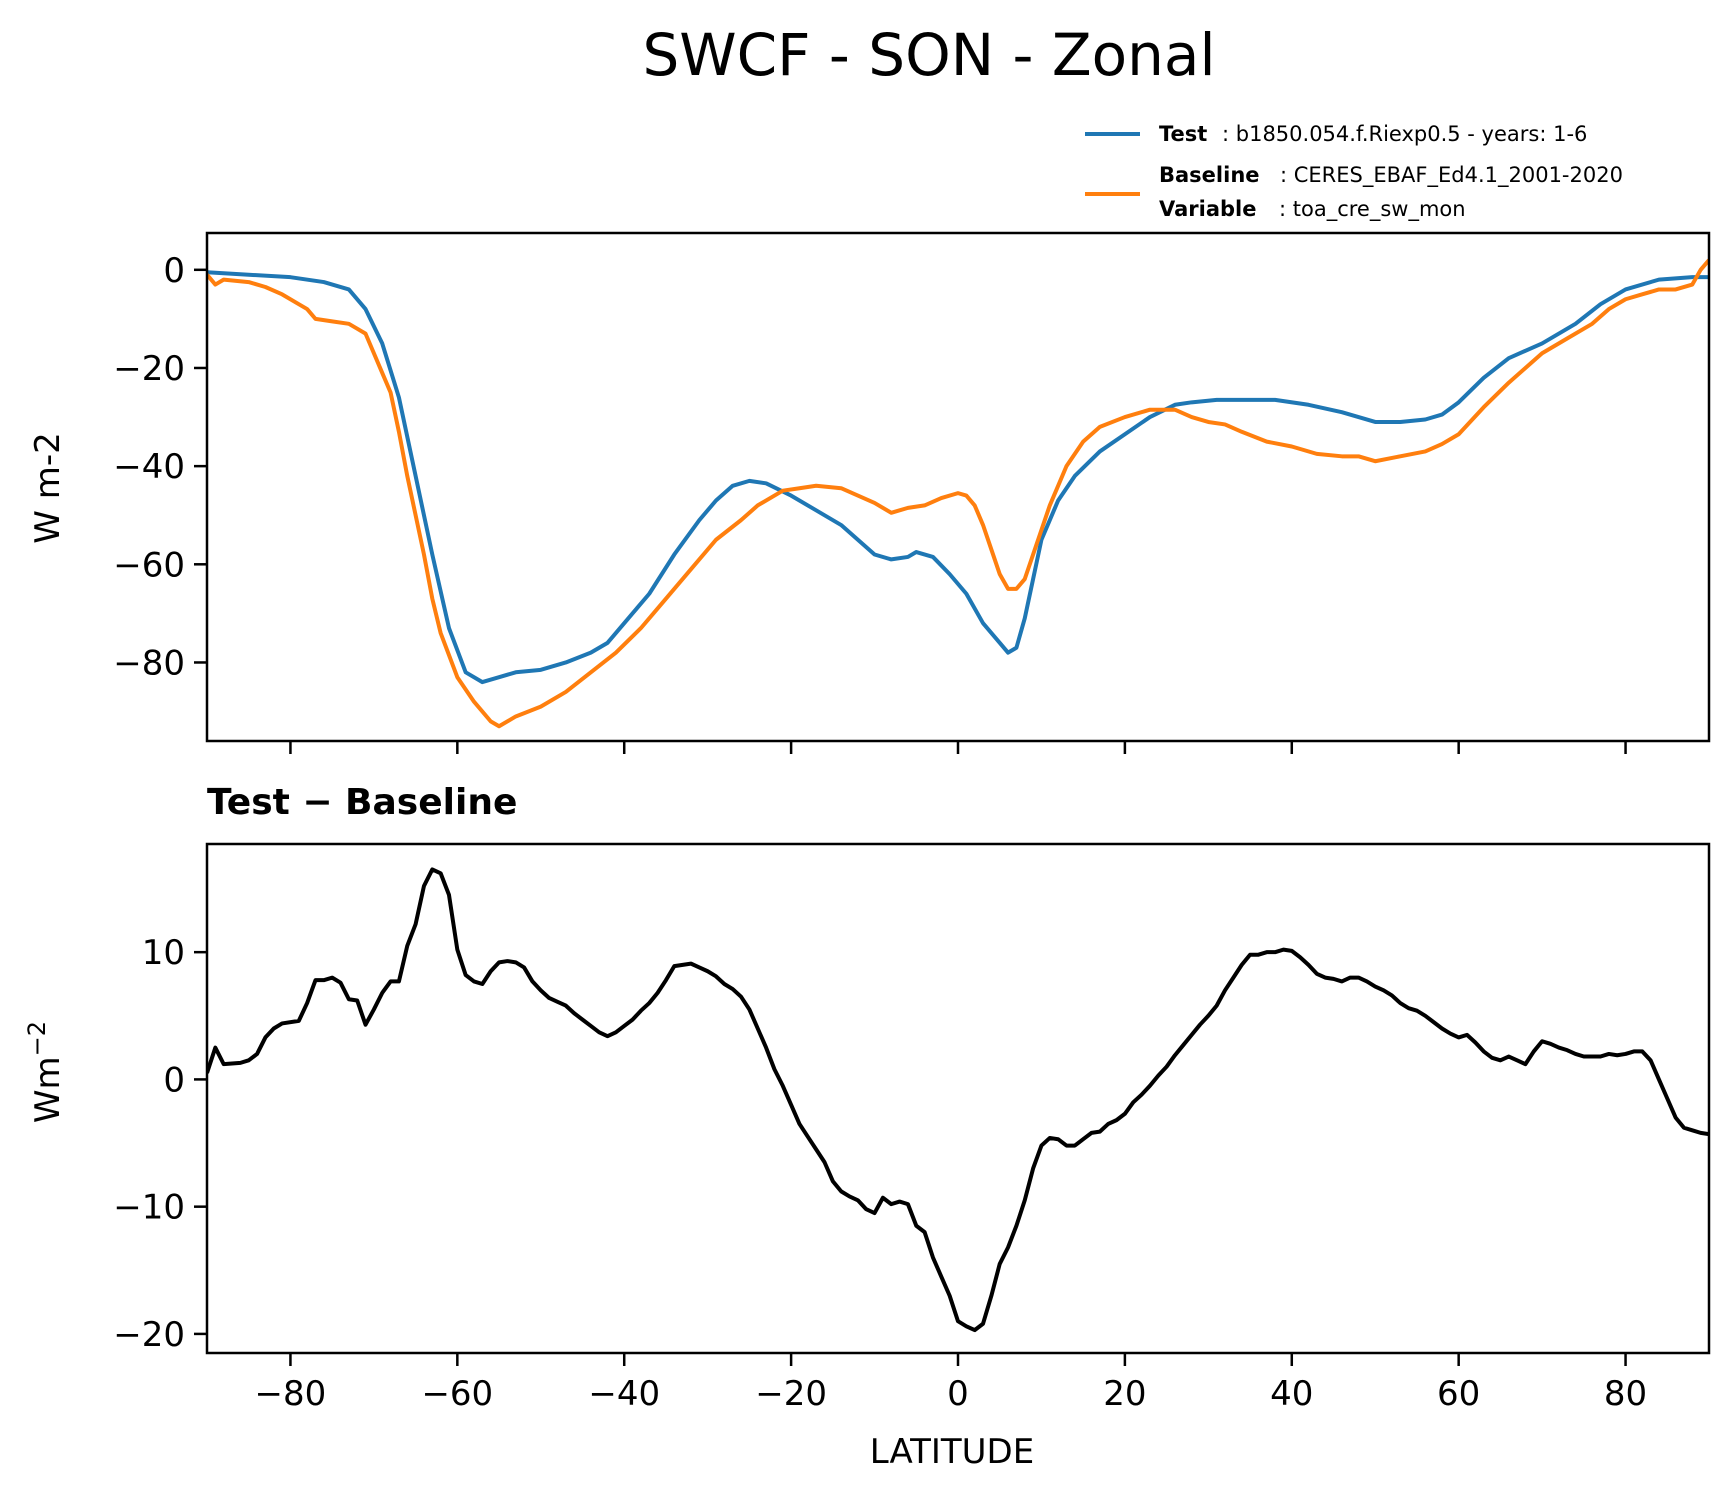 The width and height of the screenshot is (1722, 1496). Describe the element at coordinates (1625, 1394) in the screenshot. I see `bottom-x-tick-label: 80` at that location.